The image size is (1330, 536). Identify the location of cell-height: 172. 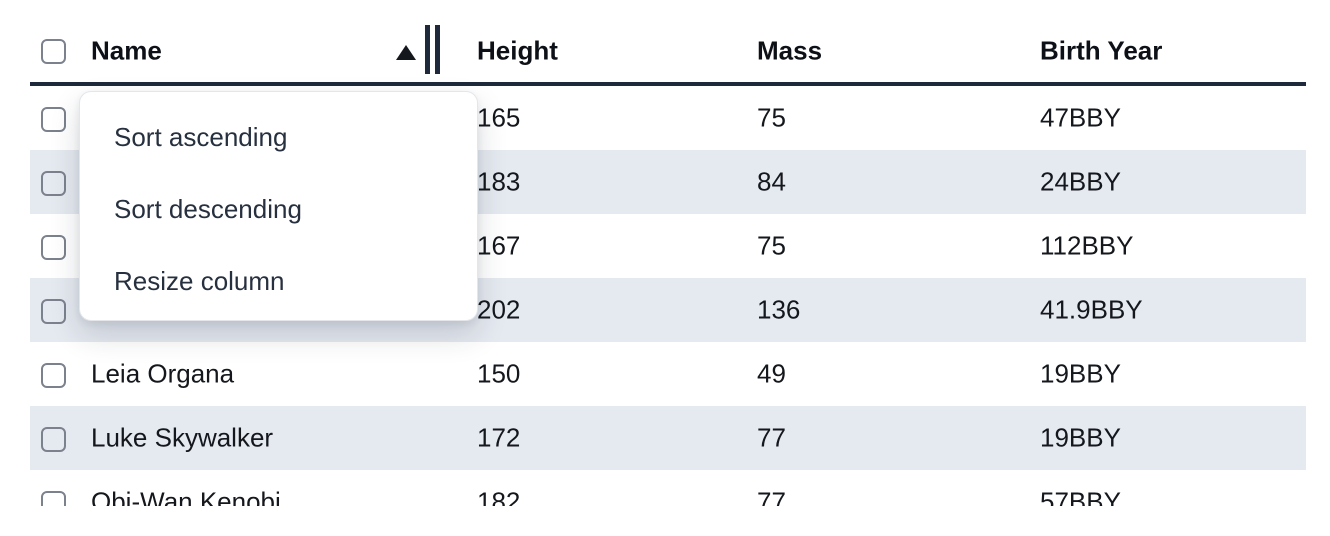
(499, 437).